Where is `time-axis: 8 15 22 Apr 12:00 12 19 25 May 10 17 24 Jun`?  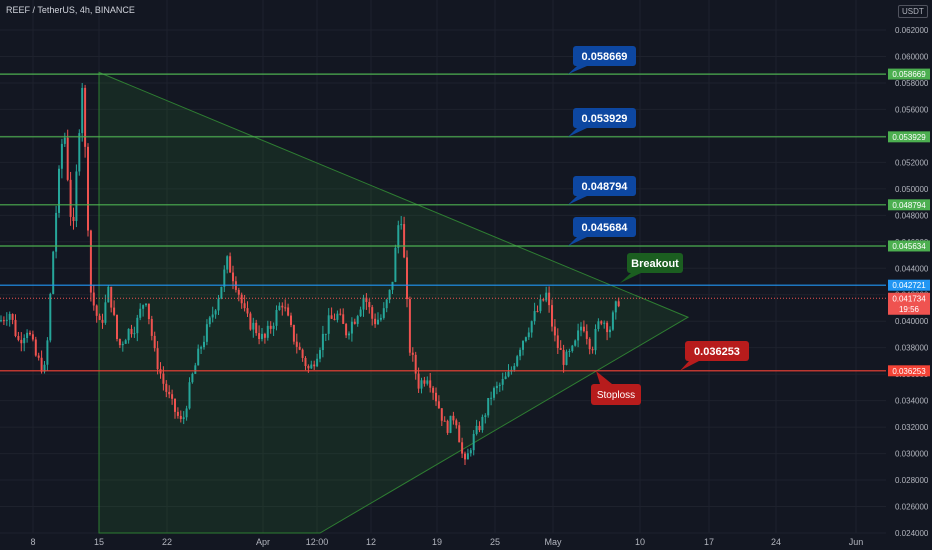 time-axis: 8 15 22 Apr 12:00 12 19 25 May 10 17 24 Jun is located at coordinates (446, 542).